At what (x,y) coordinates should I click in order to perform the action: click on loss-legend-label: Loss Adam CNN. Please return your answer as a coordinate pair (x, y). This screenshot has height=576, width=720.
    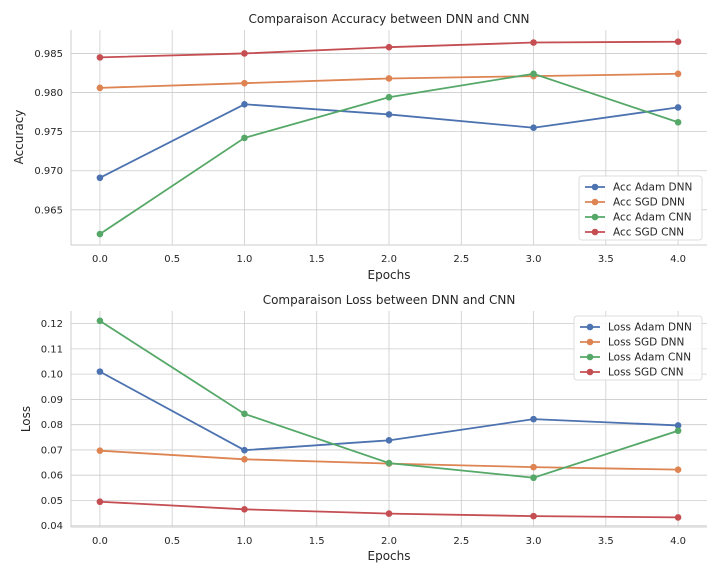
    Looking at the image, I should click on (649, 358).